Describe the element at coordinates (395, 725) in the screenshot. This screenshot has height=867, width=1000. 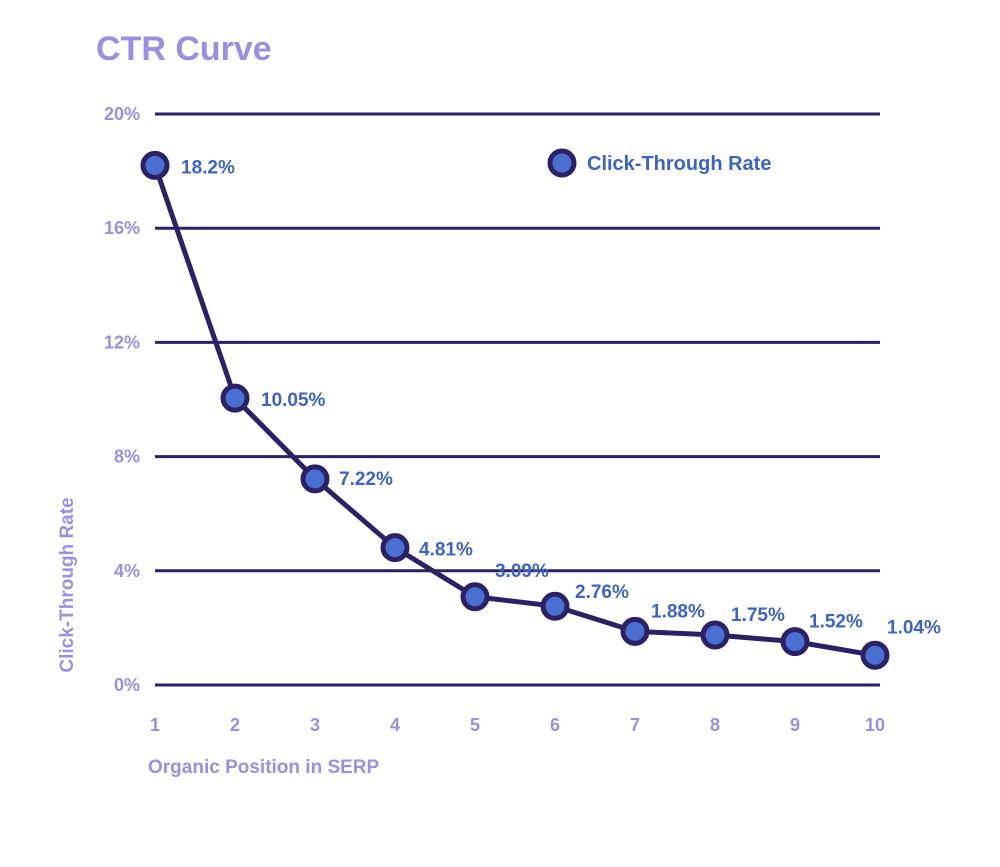
I see `x-tick-label: 4` at that location.